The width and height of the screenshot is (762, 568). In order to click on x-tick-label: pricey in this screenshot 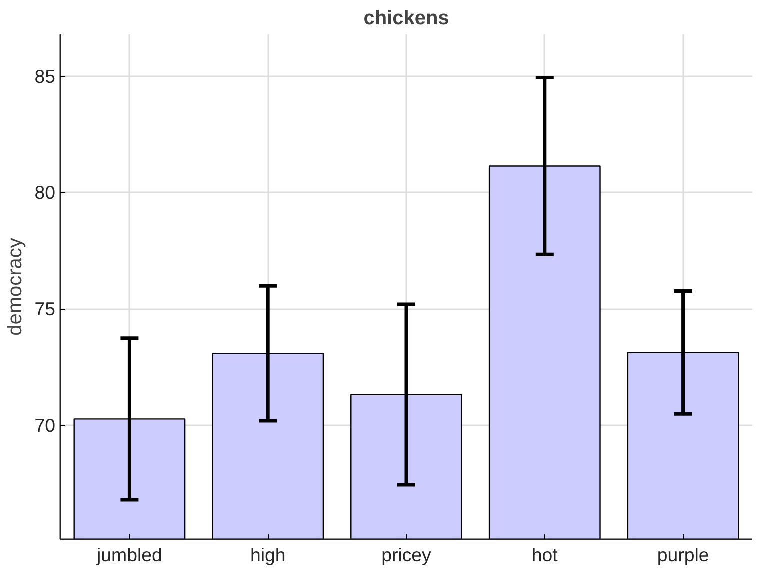, I will do `click(407, 555)`.